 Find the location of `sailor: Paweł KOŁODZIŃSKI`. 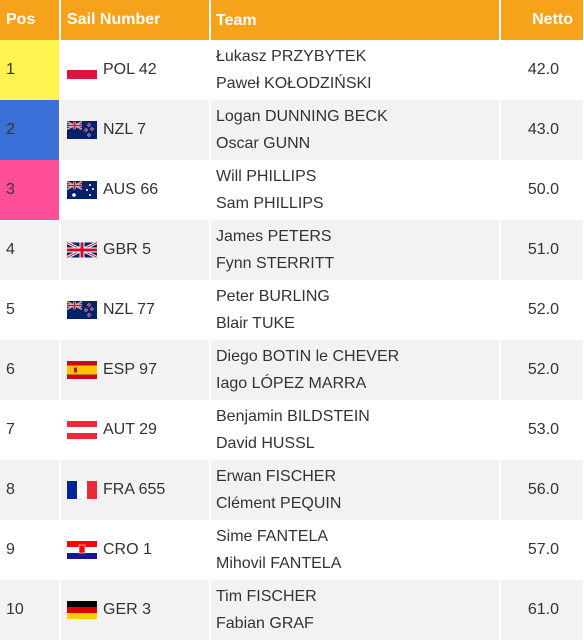

sailor: Paweł KOŁODZIŃSKI is located at coordinates (294, 83).